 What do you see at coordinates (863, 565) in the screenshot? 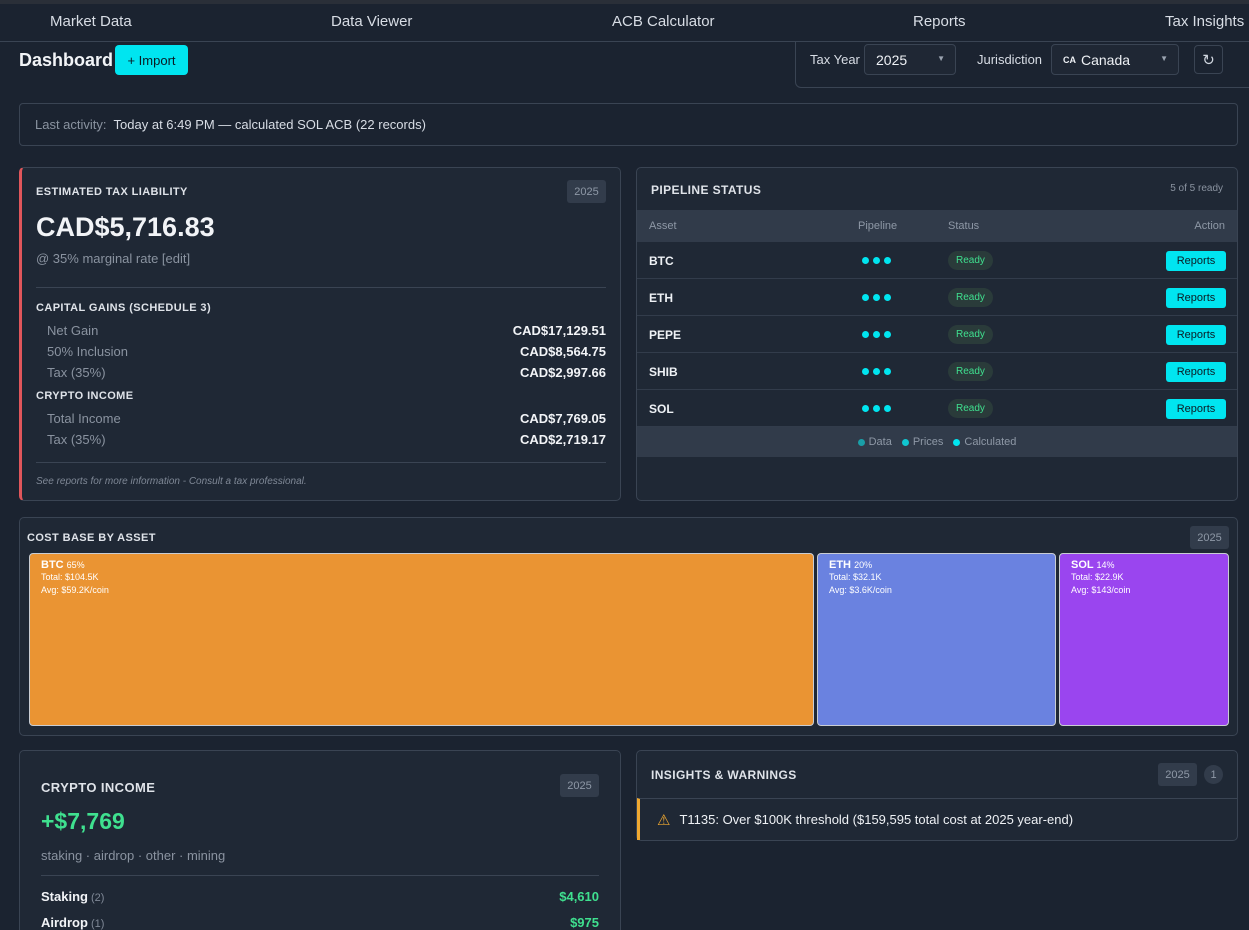
I see `tile-percent: 20%` at bounding box center [863, 565].